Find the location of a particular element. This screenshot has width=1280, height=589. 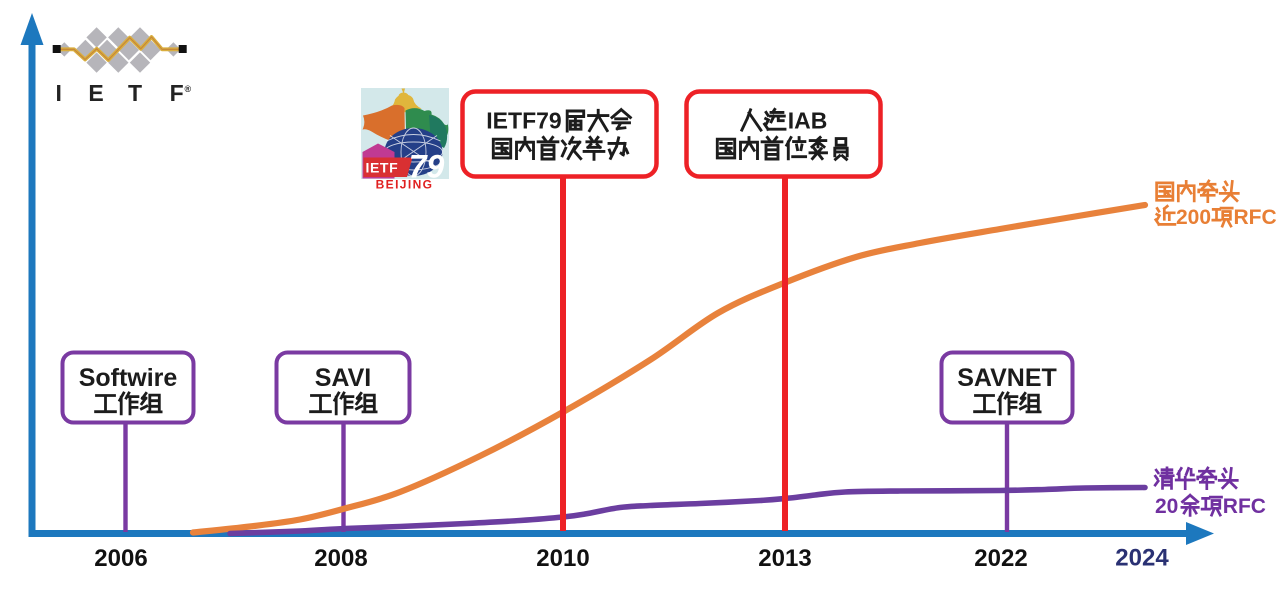

svg-text: F is located at coordinates (177, 93).